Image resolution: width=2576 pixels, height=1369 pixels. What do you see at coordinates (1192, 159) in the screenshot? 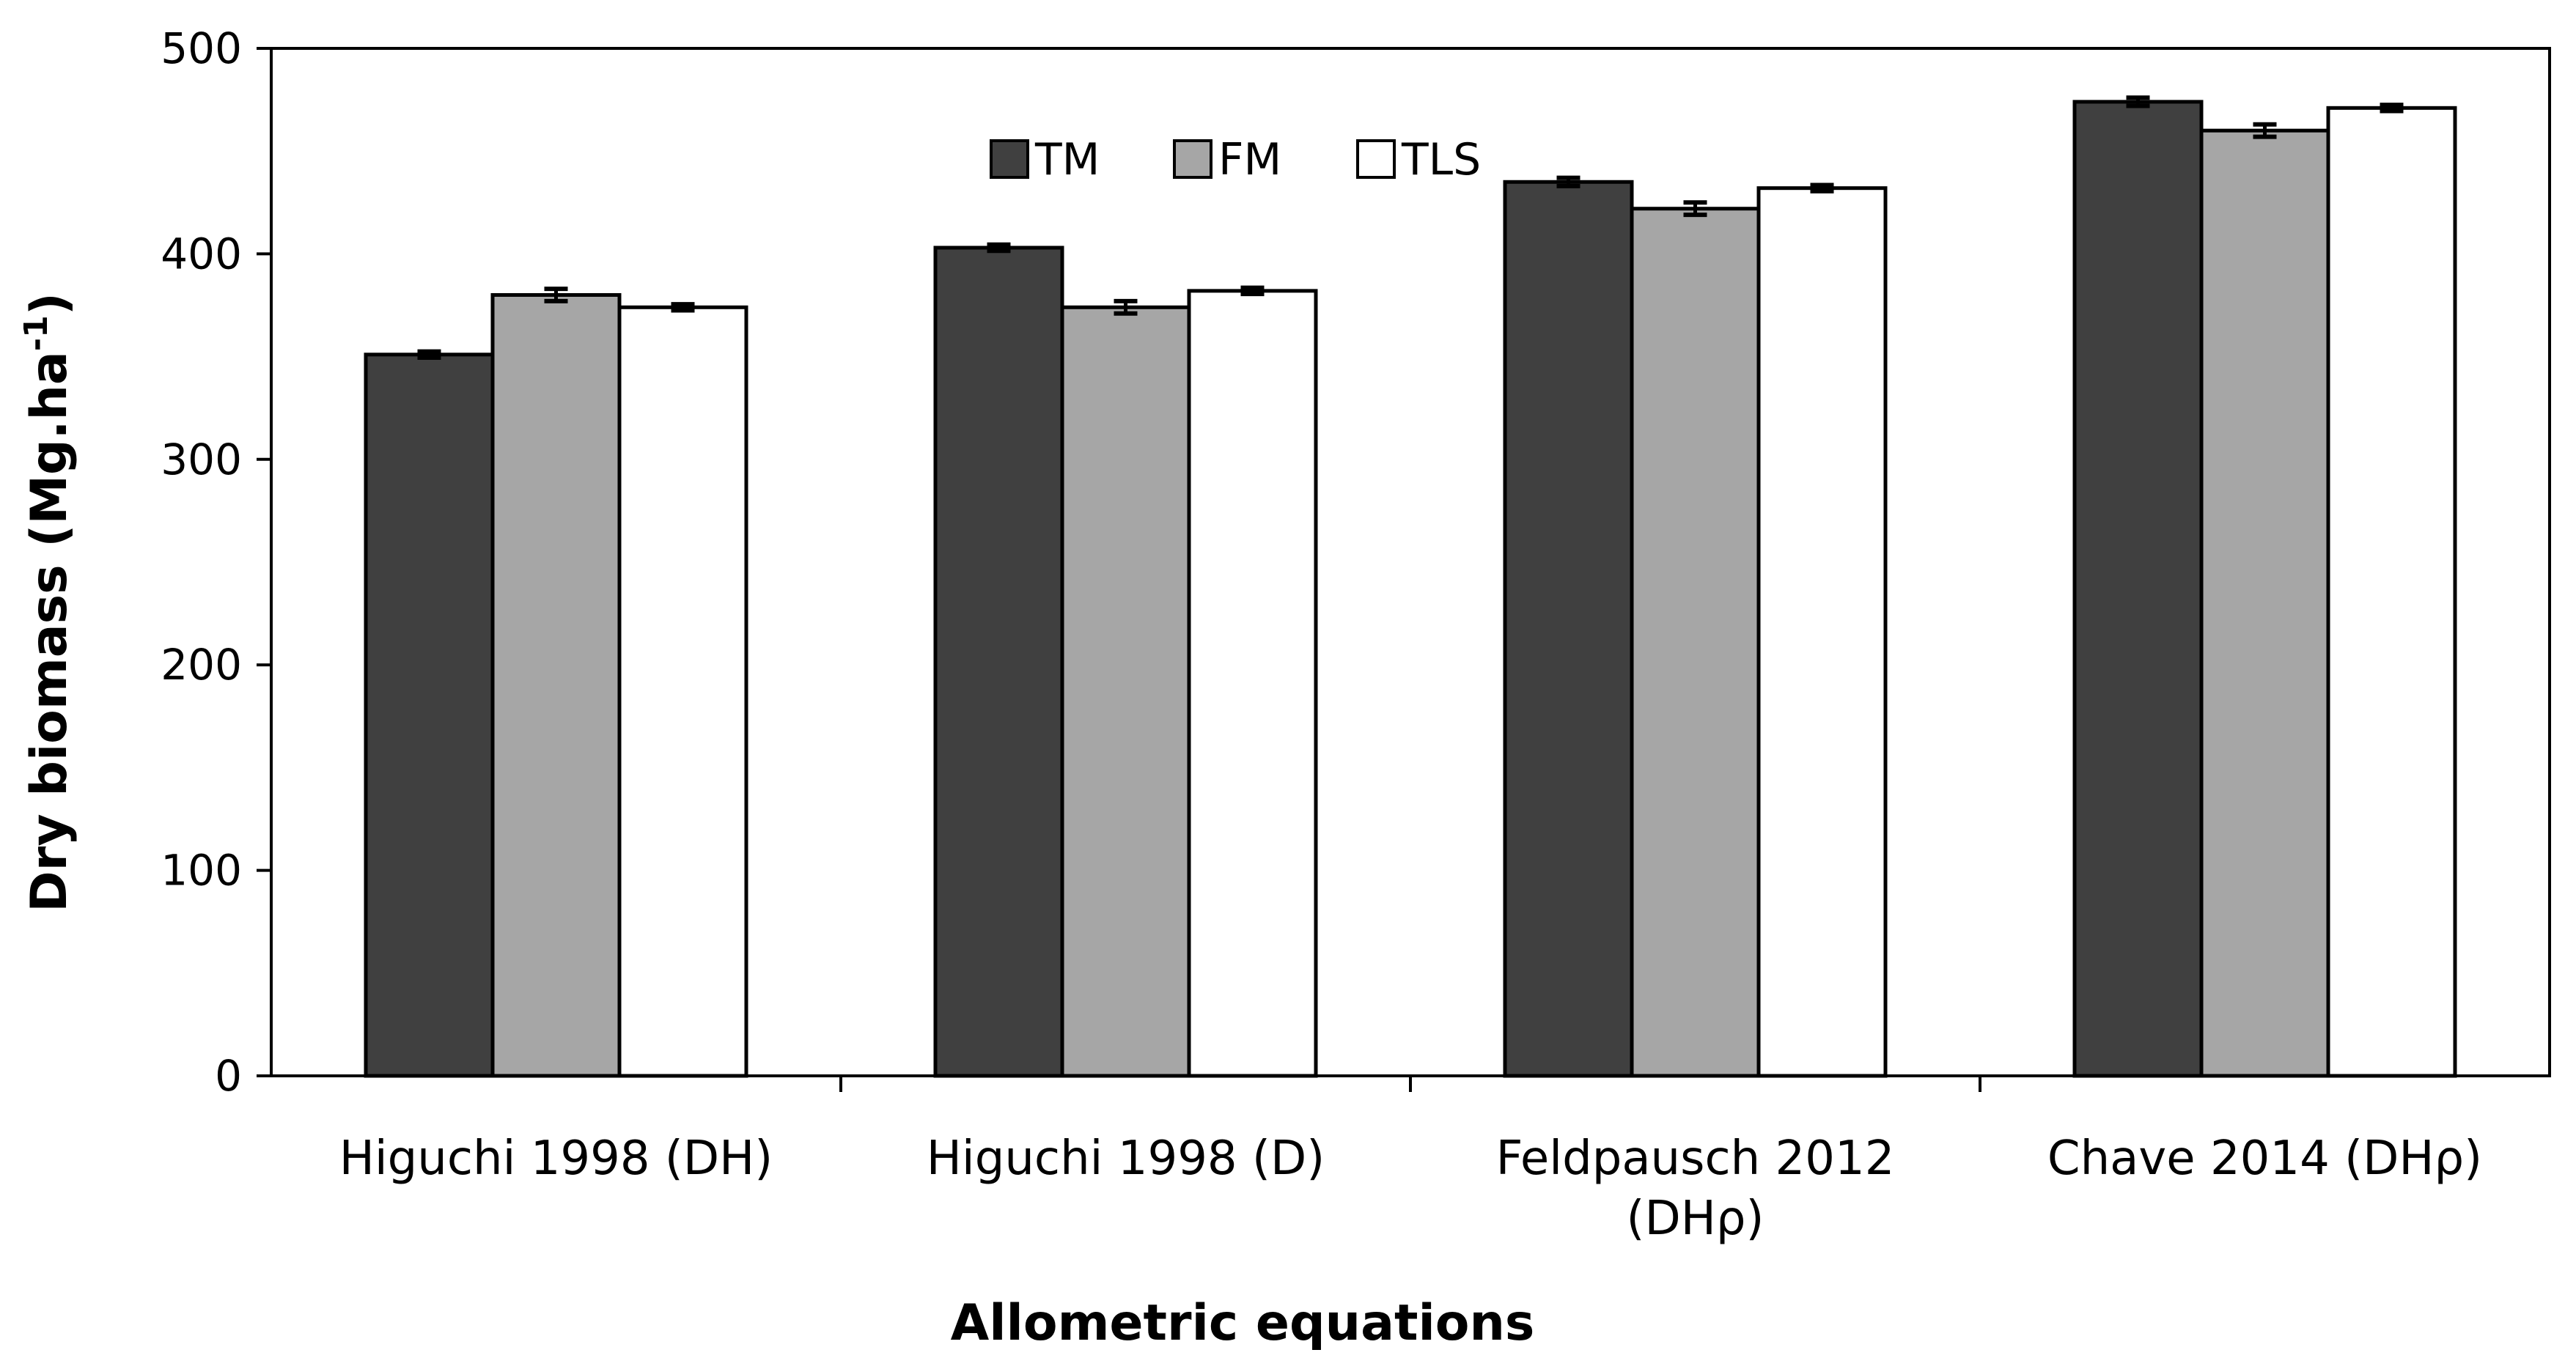
I see `legend-swatch-fm` at bounding box center [1192, 159].